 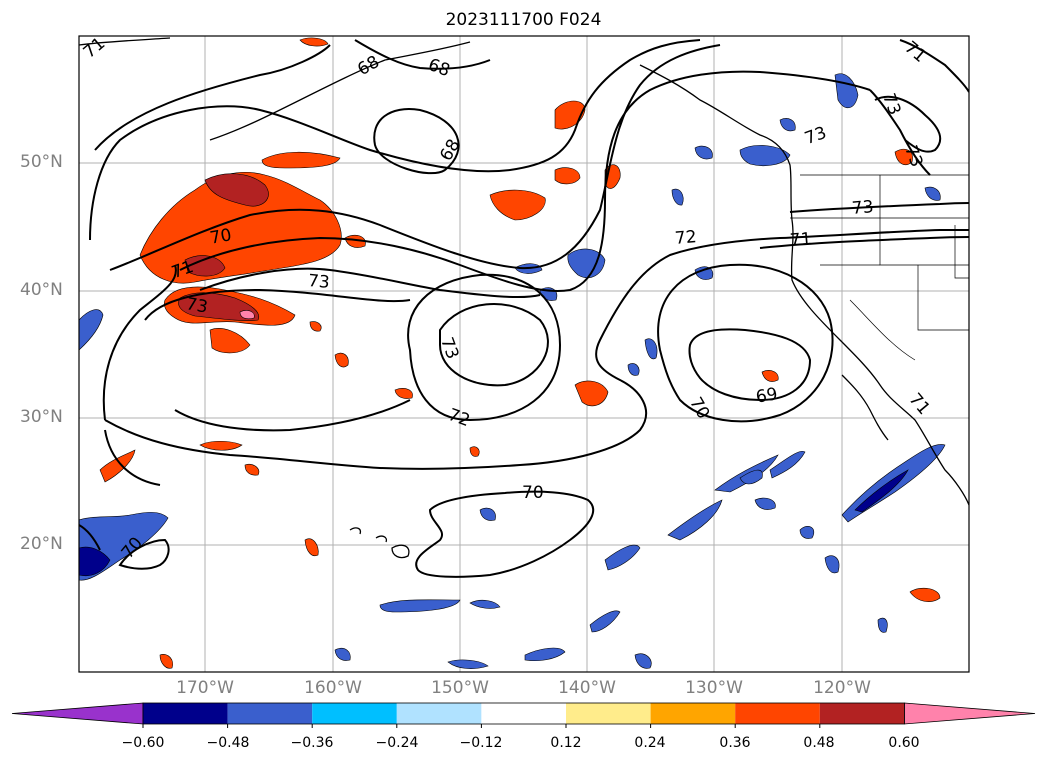 What do you see at coordinates (908, 124) in the screenshot?
I see `contour-73-ne` at bounding box center [908, 124].